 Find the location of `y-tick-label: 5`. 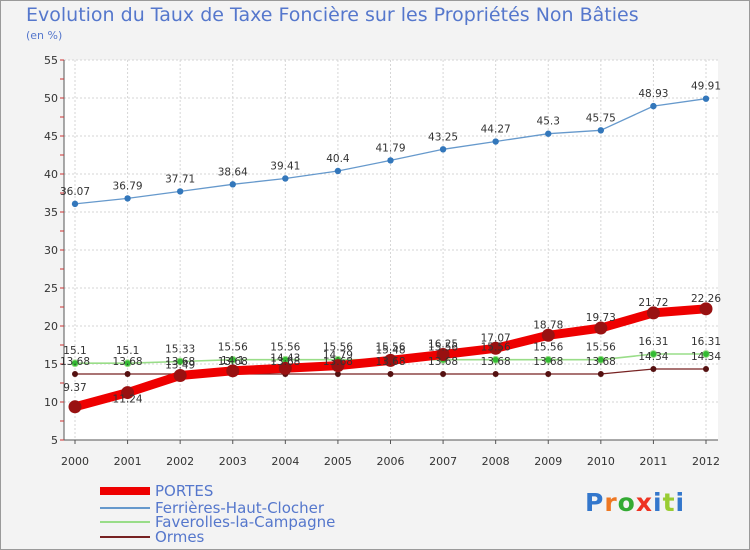

y-tick-label: 5 is located at coordinates (54, 440).